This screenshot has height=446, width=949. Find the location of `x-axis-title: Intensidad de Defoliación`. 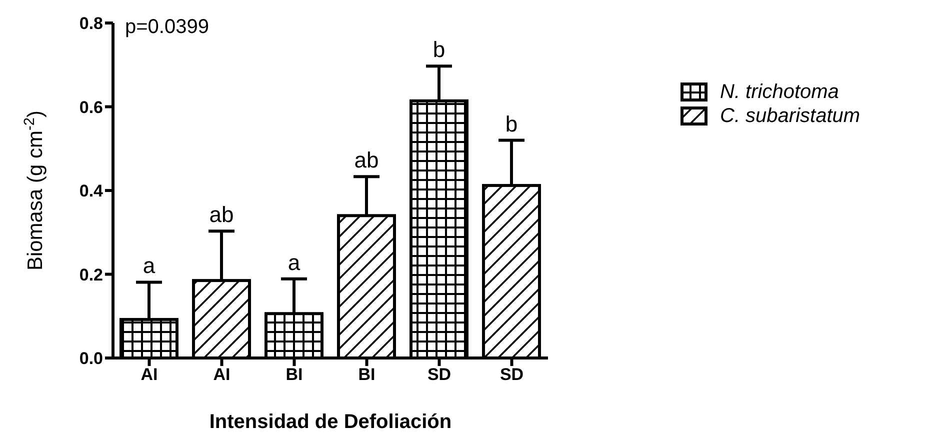

x-axis-title: Intensidad de Defoliación is located at coordinates (330, 422).